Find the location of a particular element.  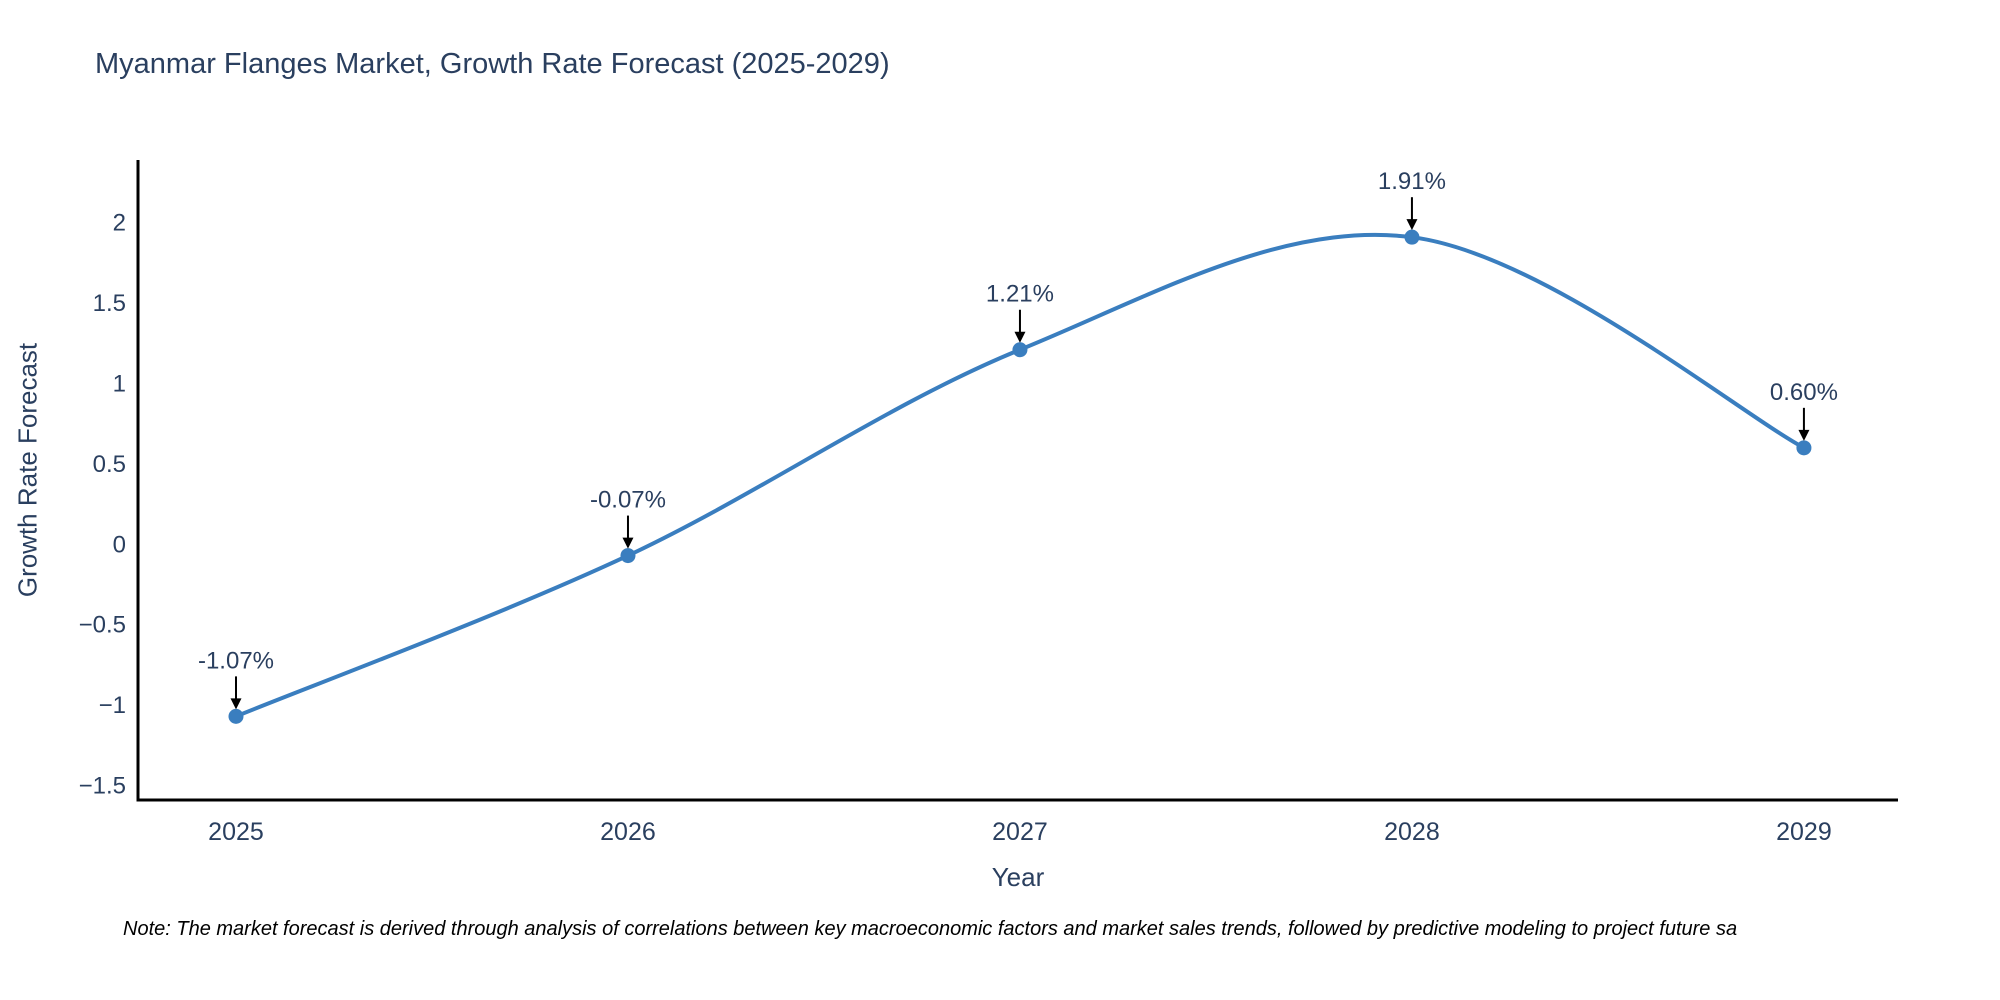

y-tick-label: 2 is located at coordinates (119, 223).